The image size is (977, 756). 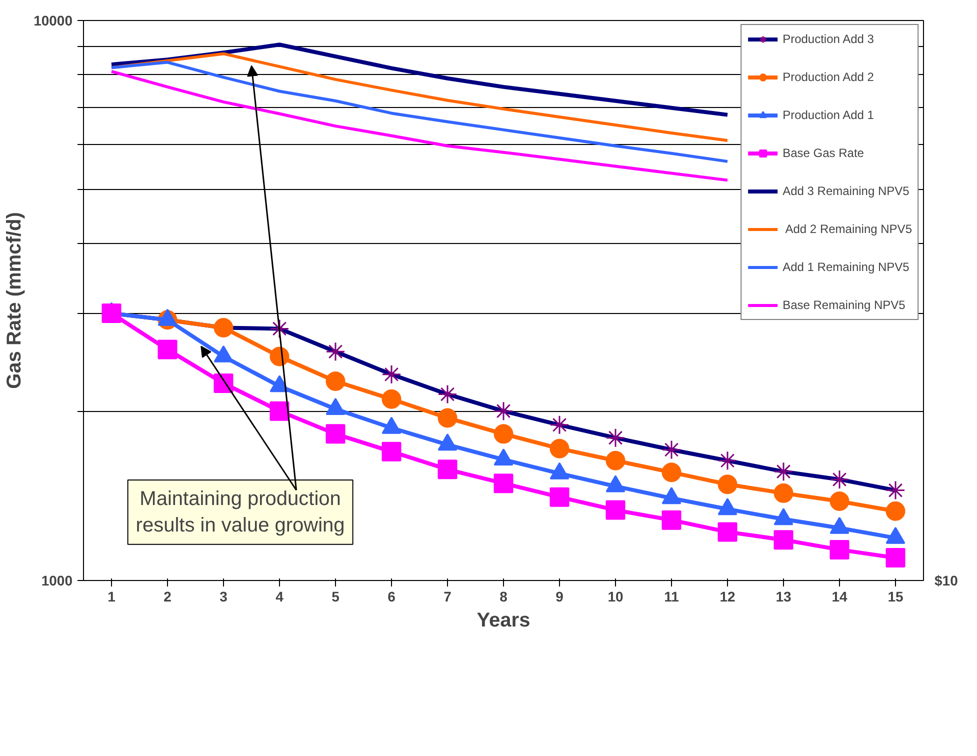 What do you see at coordinates (946, 580) in the screenshot?
I see `text: $10` at bounding box center [946, 580].